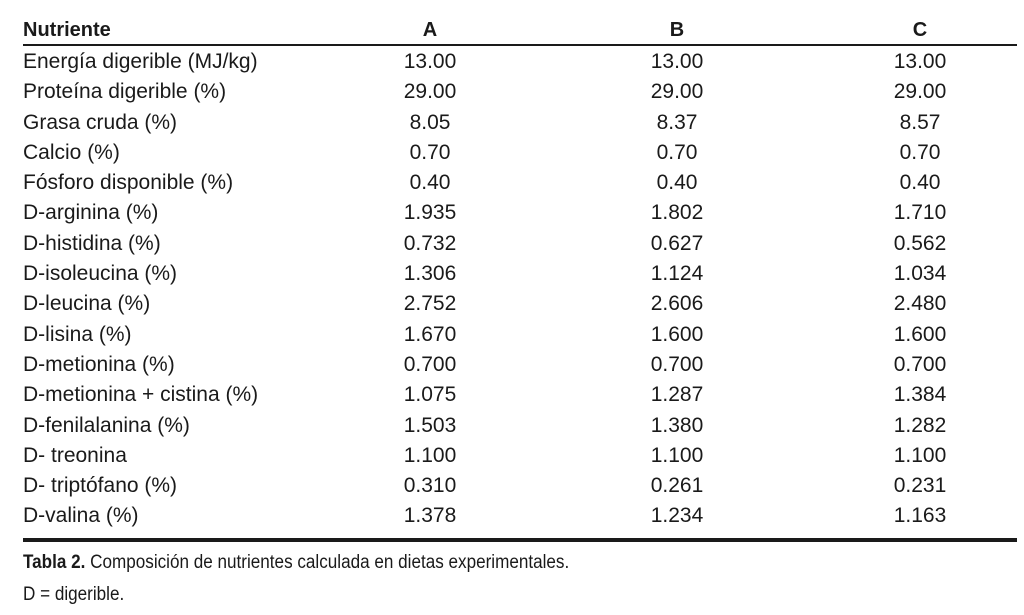  I want to click on value-b: 29.00, so click(677, 92).